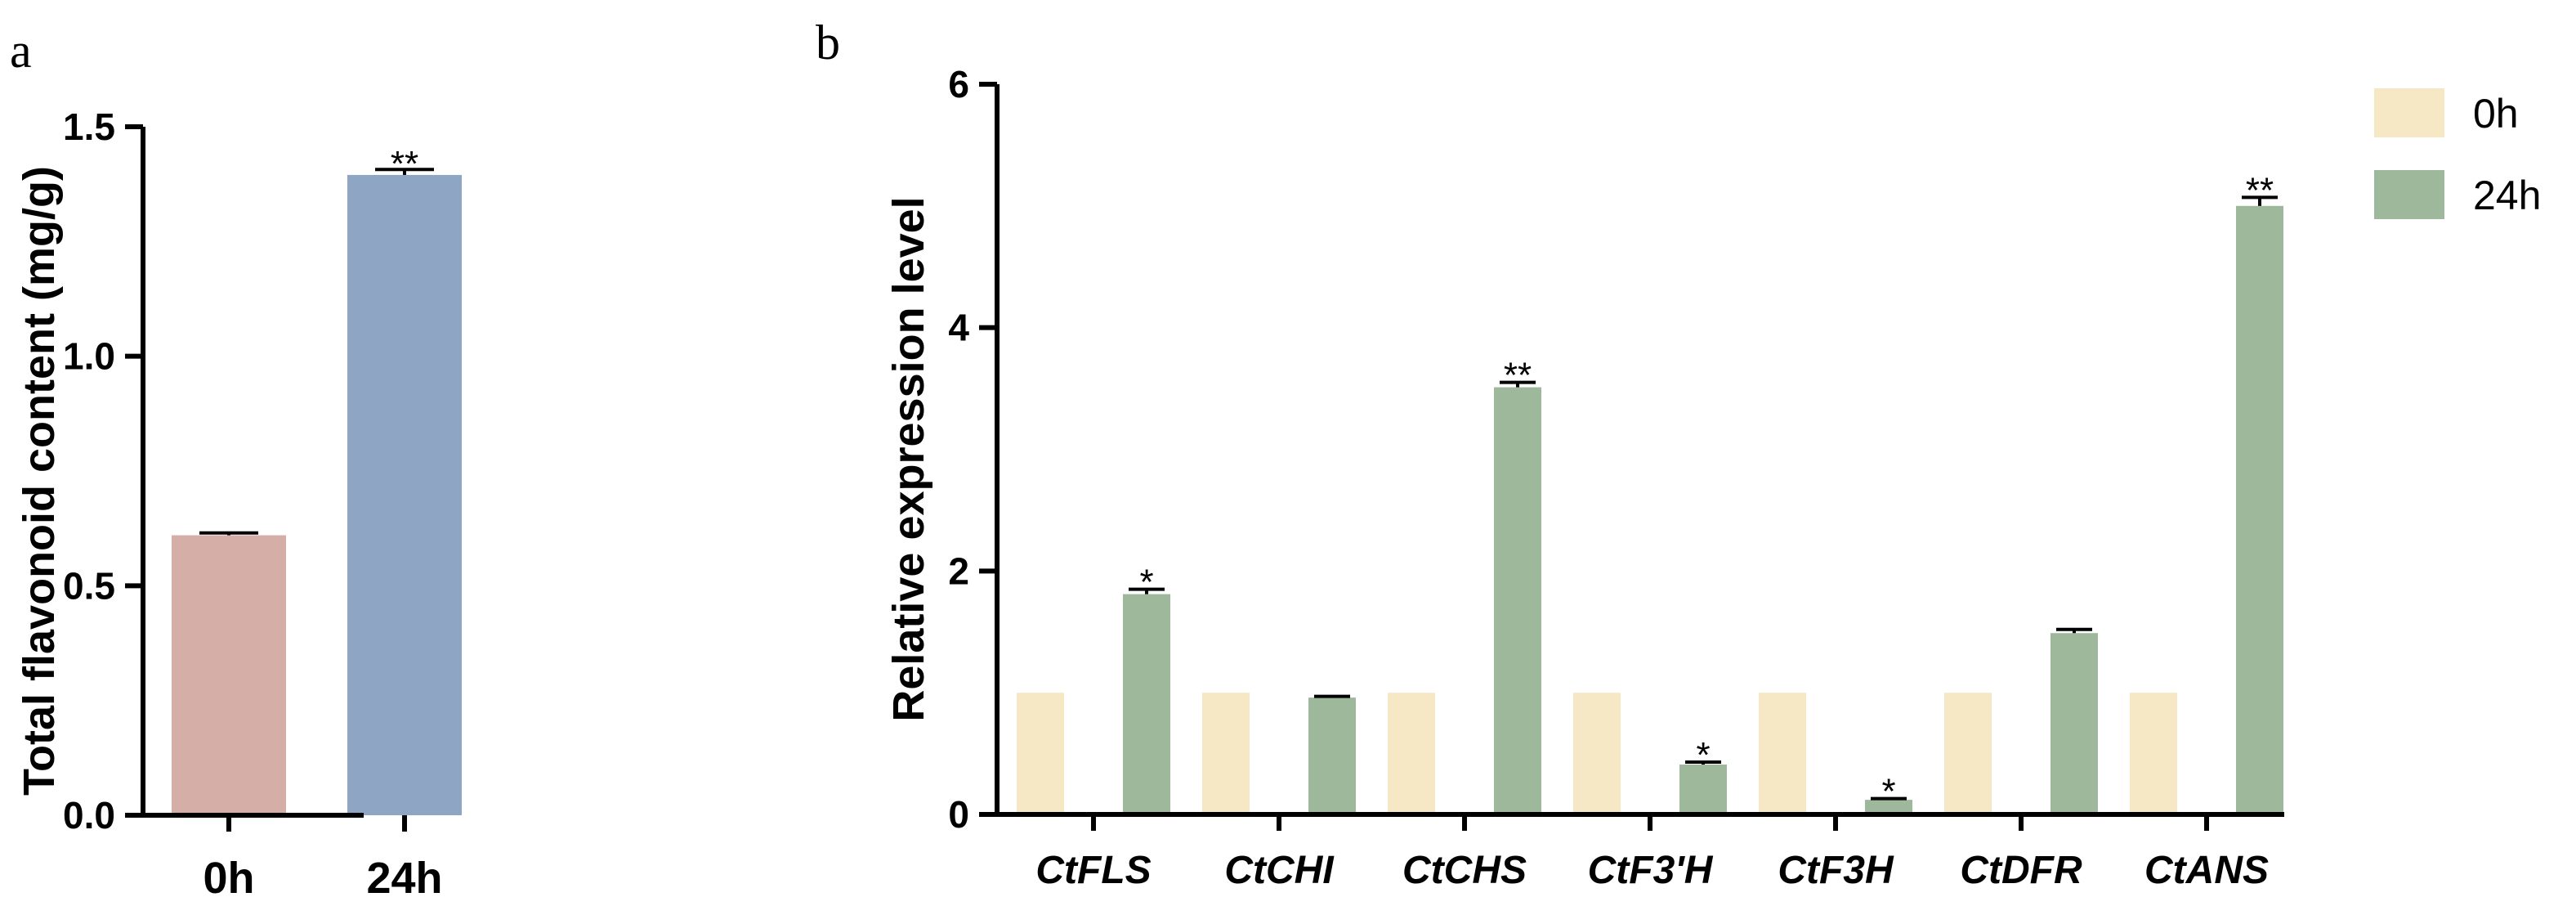 The image size is (2576, 924). What do you see at coordinates (1146, 583) in the screenshot?
I see `significance-mark-24h-0: *` at bounding box center [1146, 583].